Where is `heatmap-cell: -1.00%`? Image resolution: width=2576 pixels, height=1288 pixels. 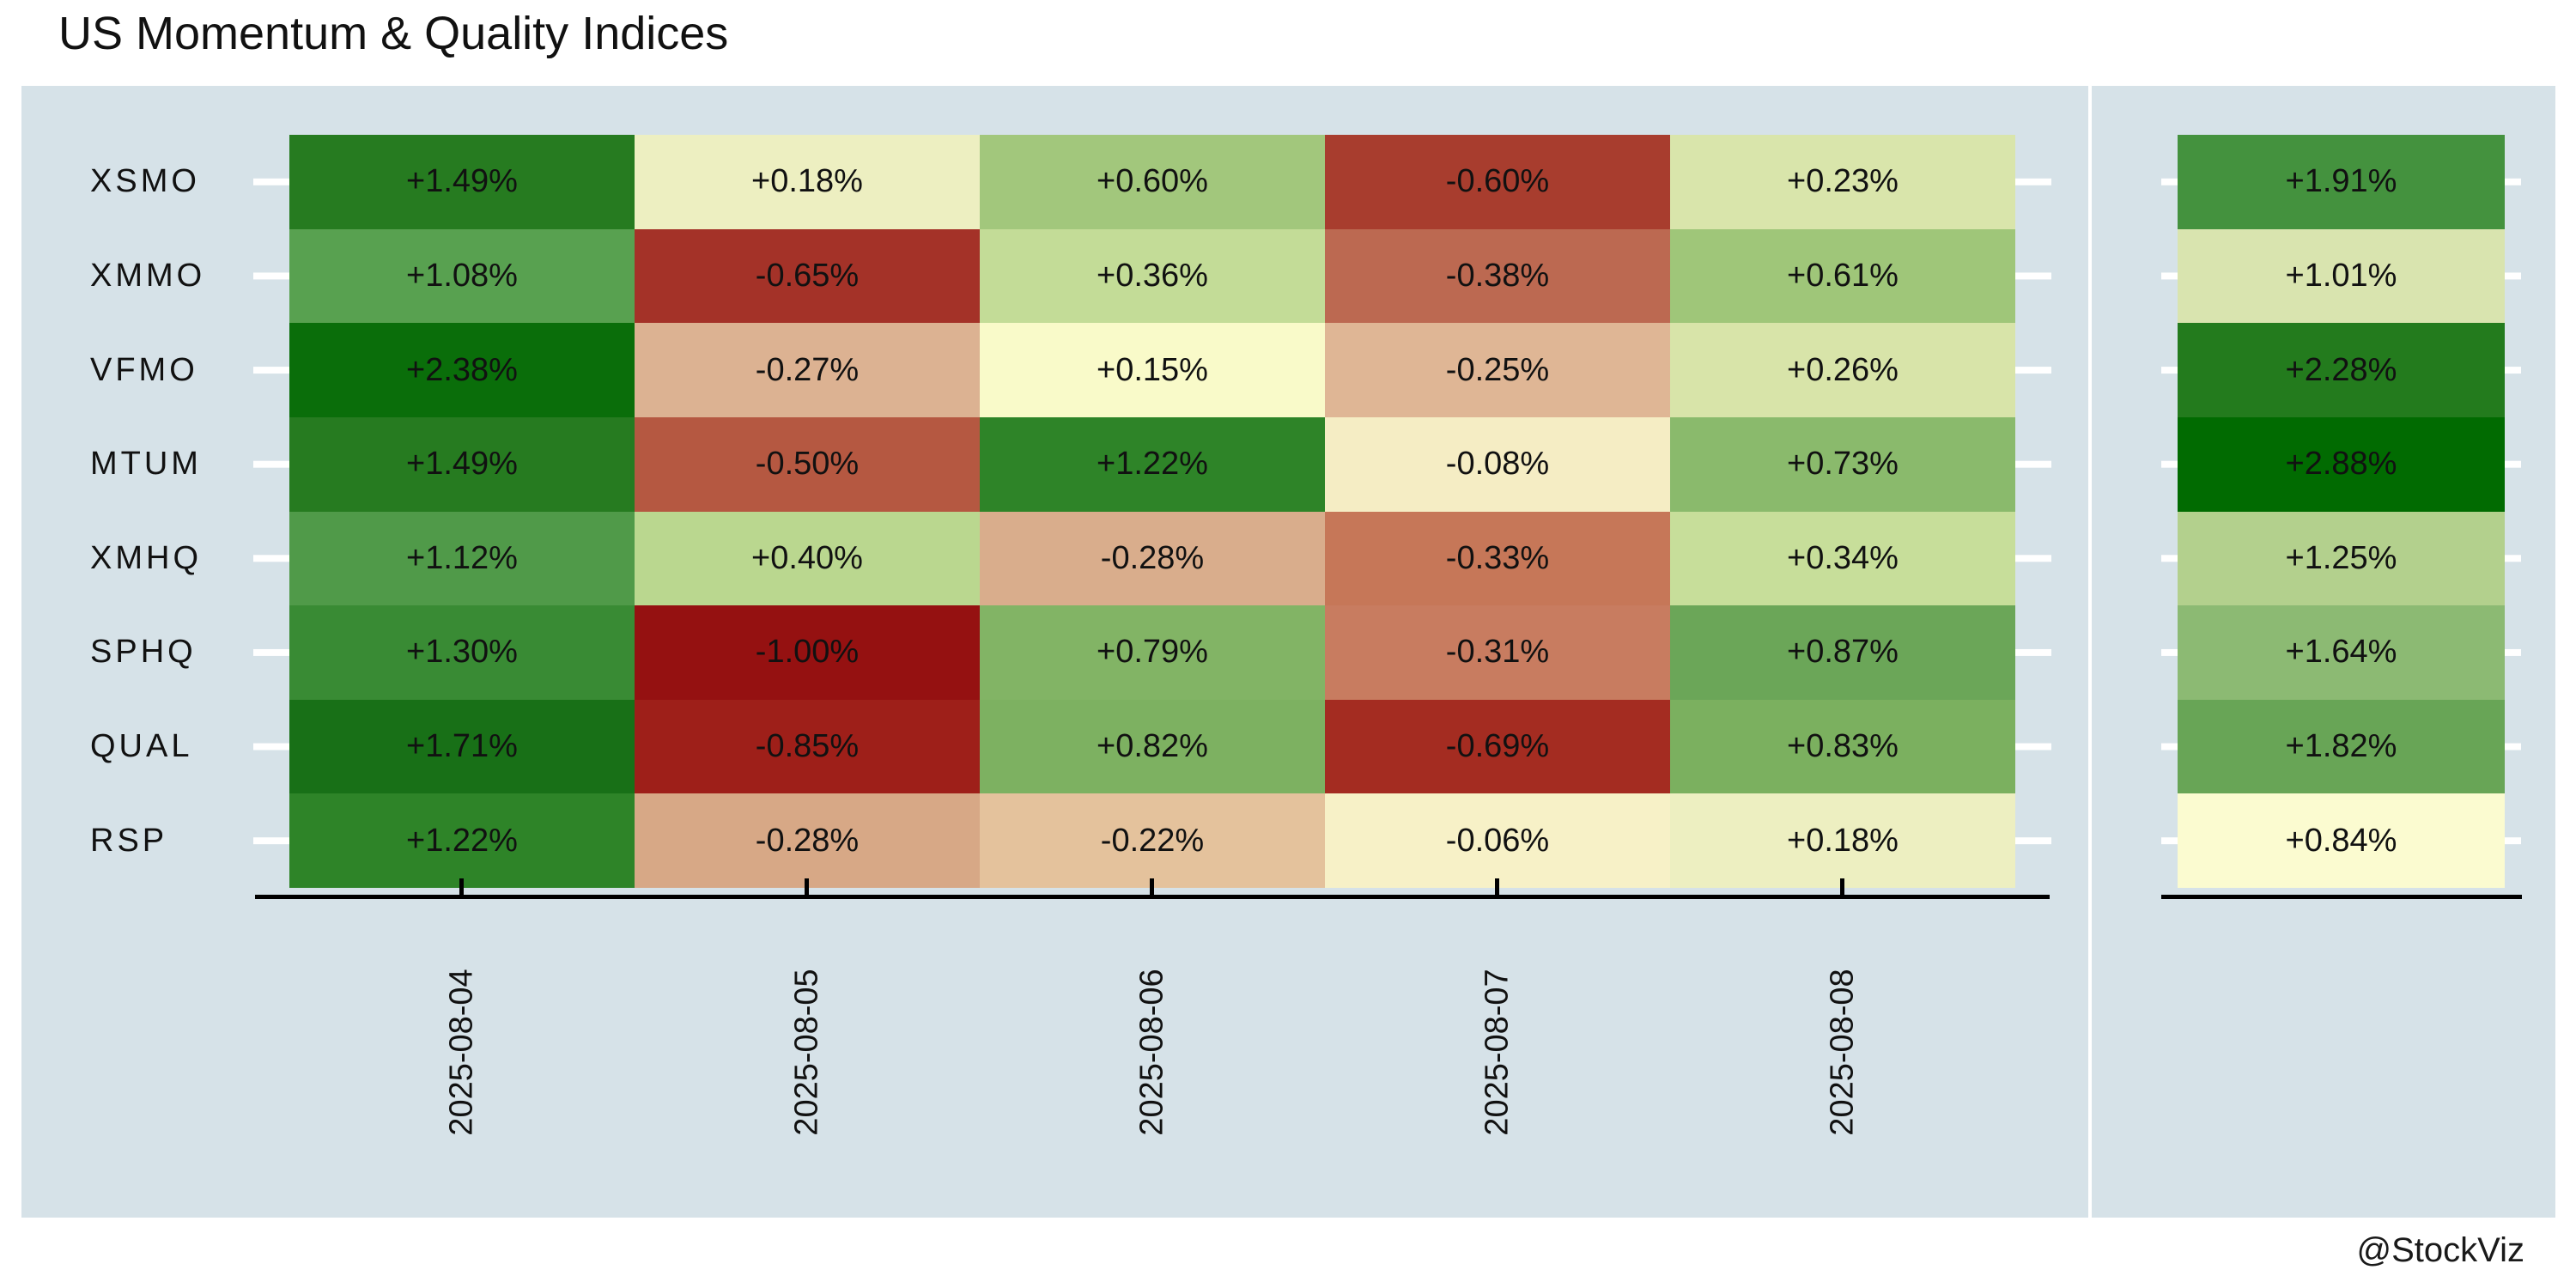
heatmap-cell: -1.00% is located at coordinates (808, 652).